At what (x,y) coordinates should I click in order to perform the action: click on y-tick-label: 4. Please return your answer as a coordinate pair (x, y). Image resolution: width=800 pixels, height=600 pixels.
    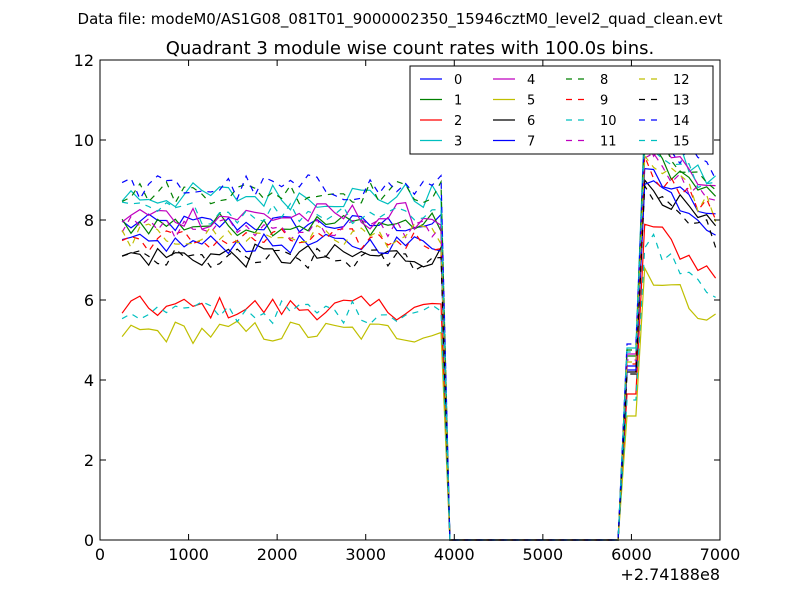
    Looking at the image, I should click on (89, 380).